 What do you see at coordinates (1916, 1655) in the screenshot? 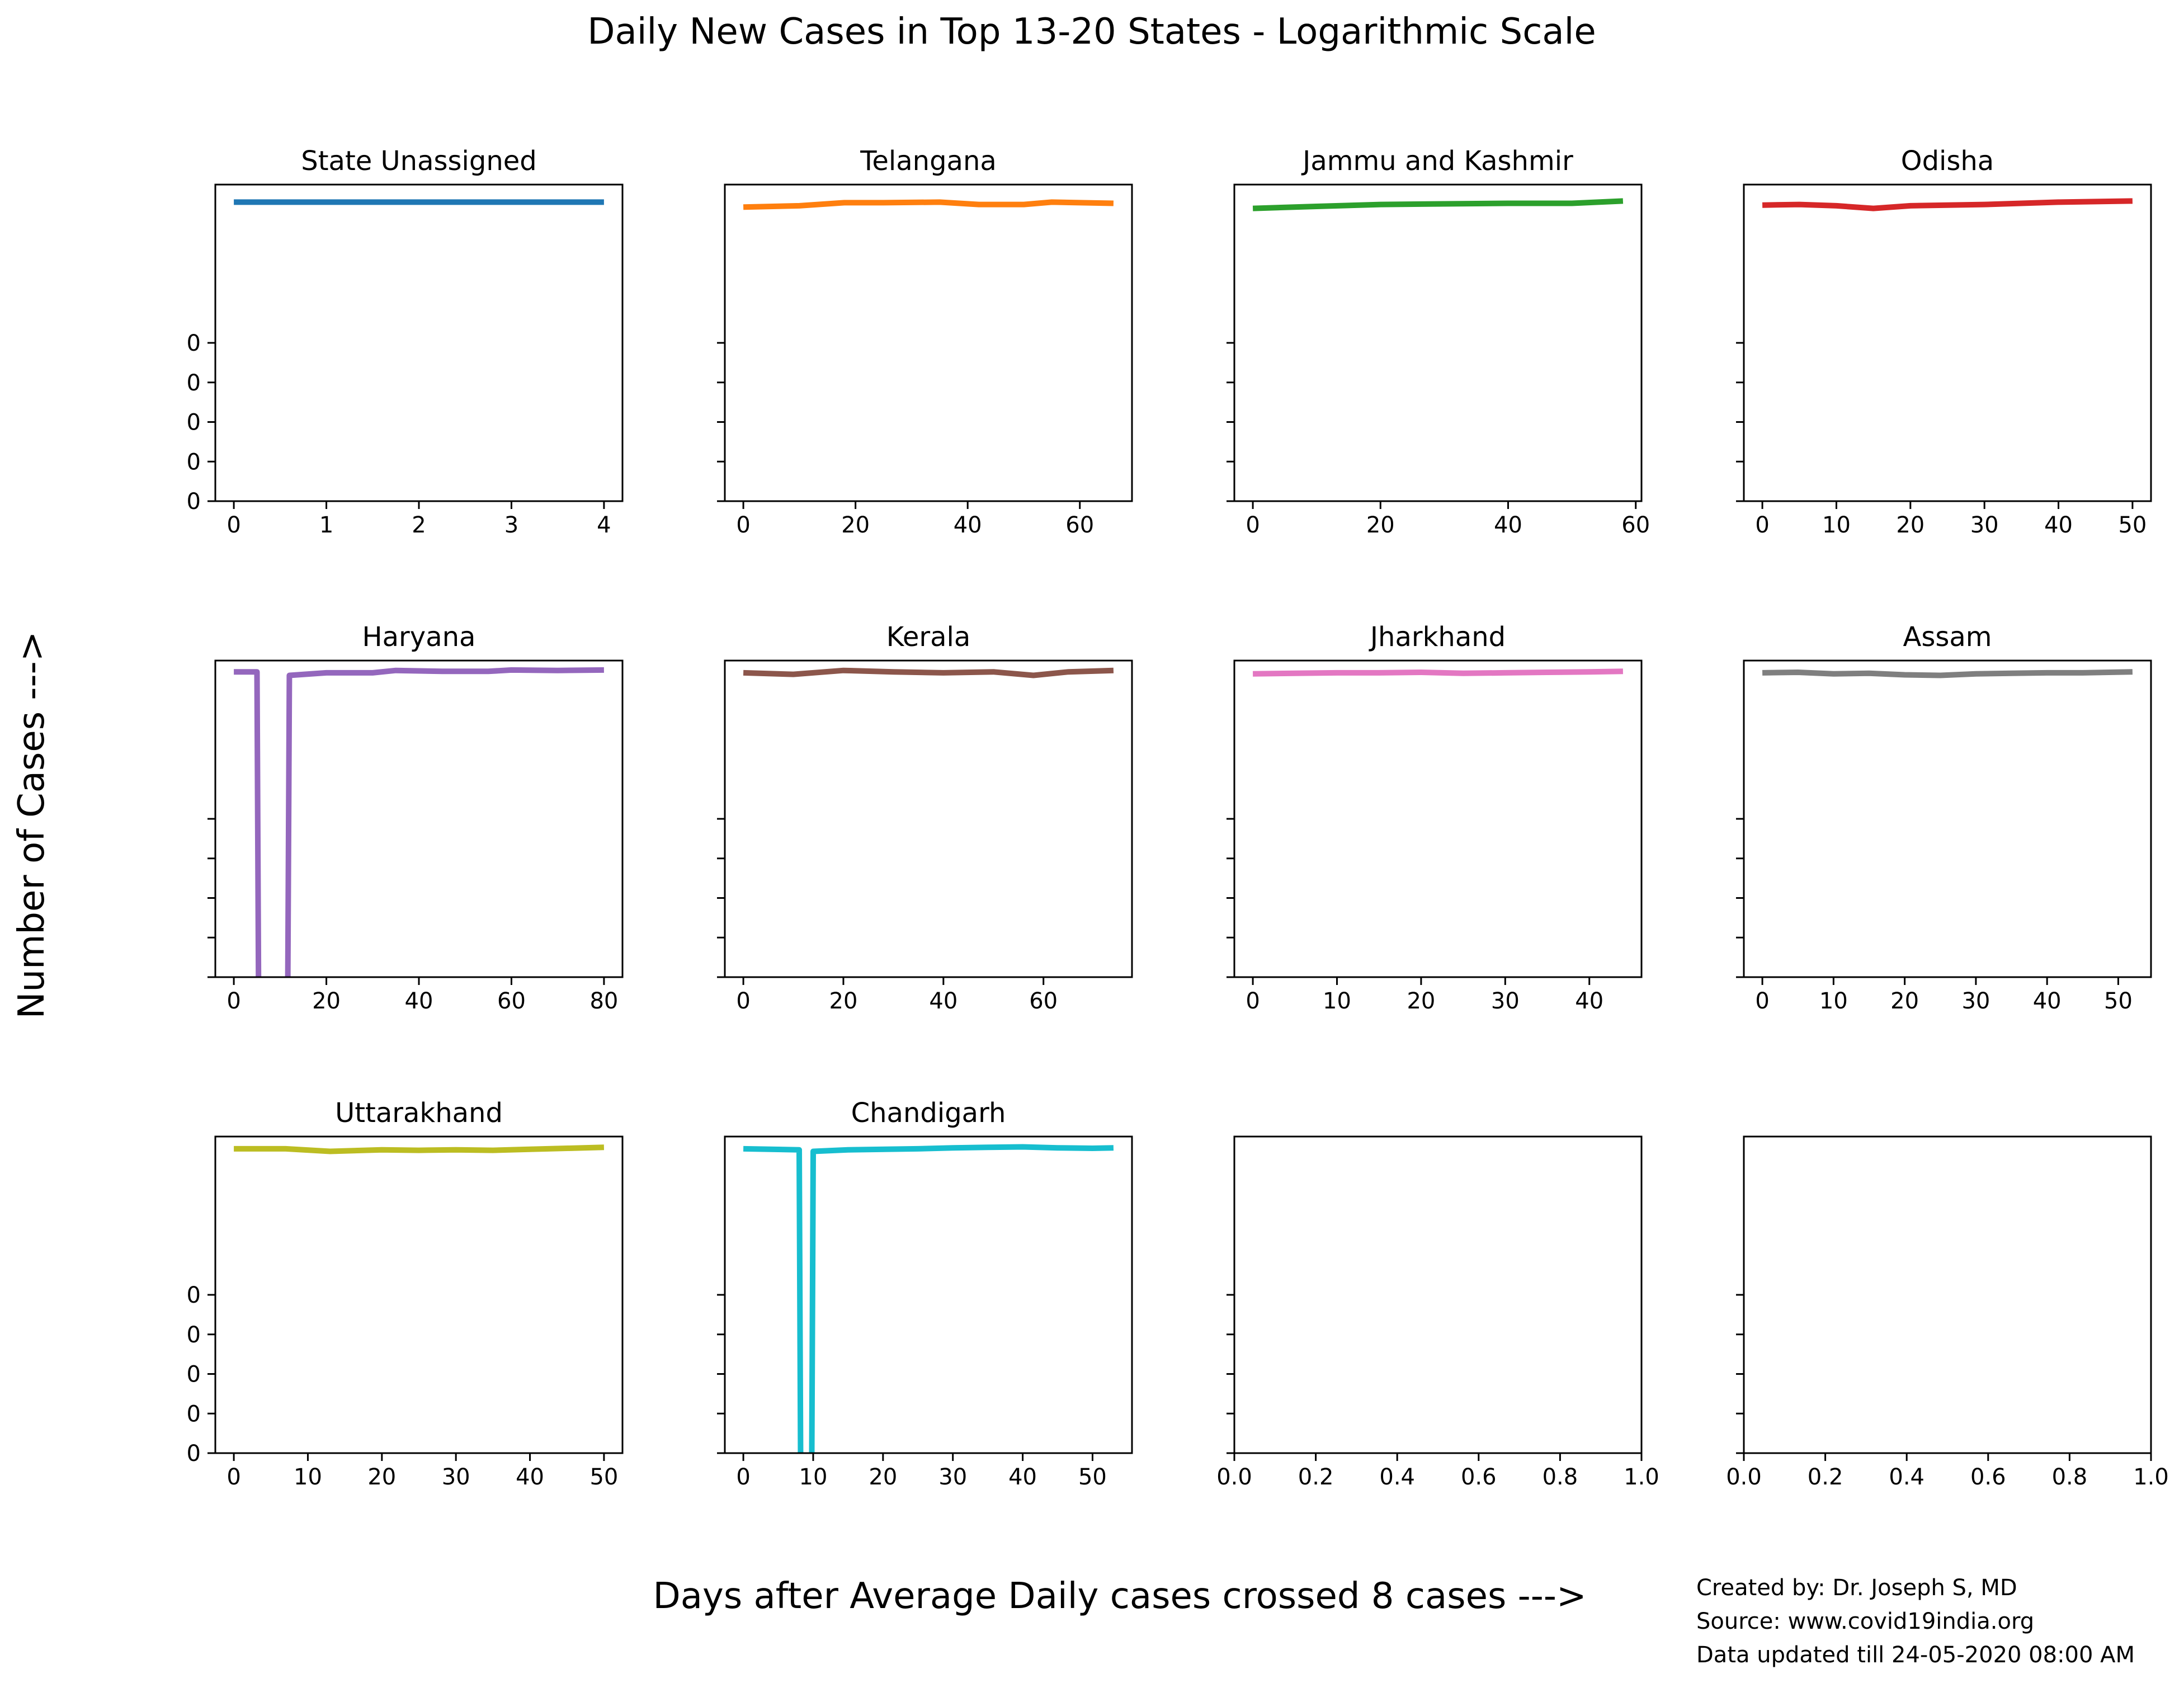
I see `credit-updated: Data updated till 24-05-2020 08:00 AM` at bounding box center [1916, 1655].